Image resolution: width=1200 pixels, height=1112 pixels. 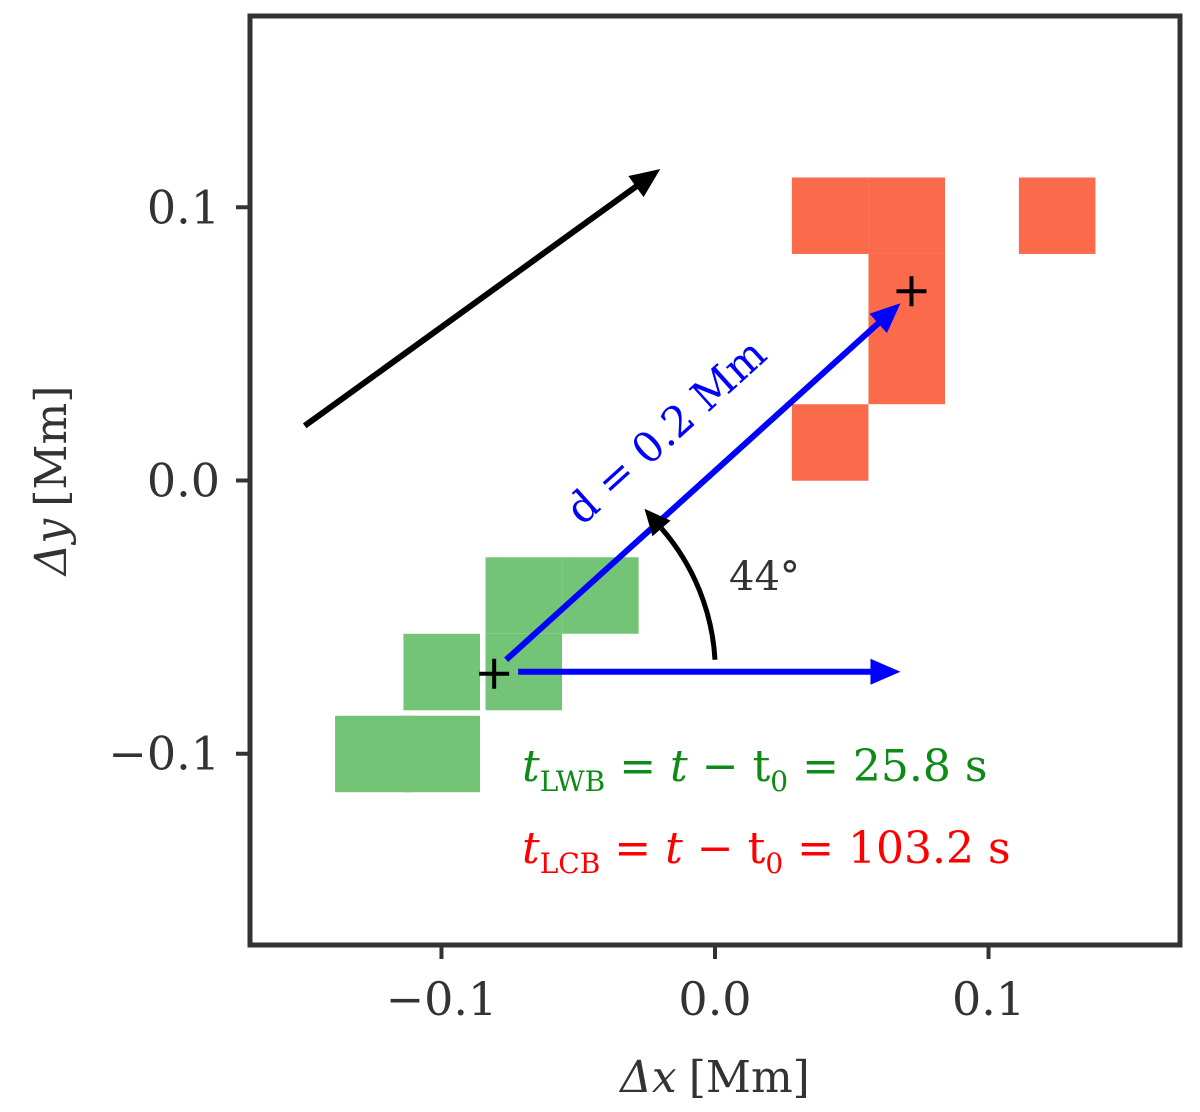 What do you see at coordinates (885, 318) in the screenshot?
I see `displacement-arrow-head` at bounding box center [885, 318].